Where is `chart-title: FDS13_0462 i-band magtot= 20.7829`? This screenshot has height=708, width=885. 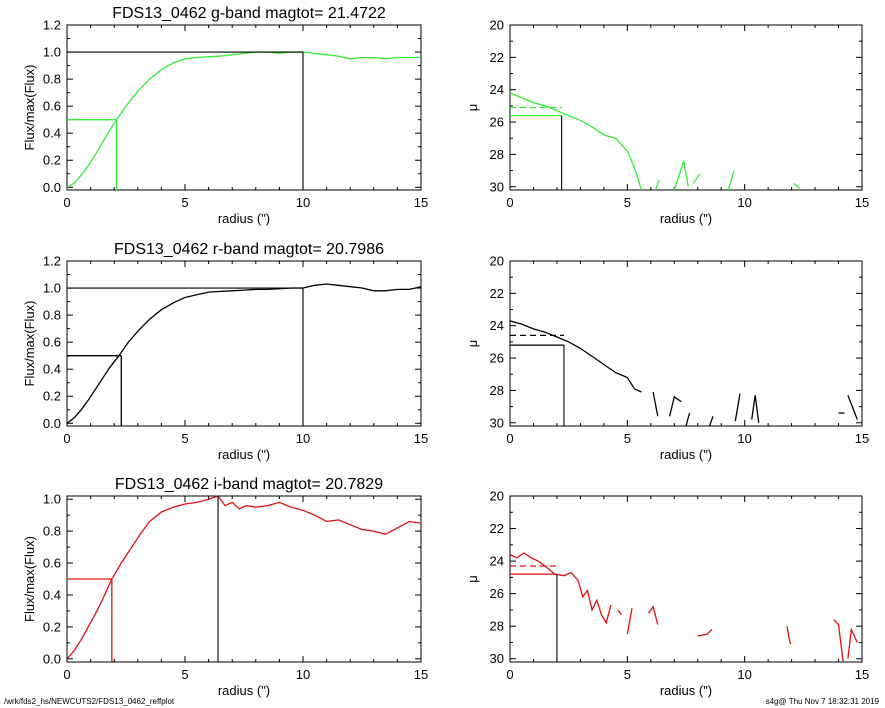 chart-title: FDS13_0462 i-band magtot= 20.7829 is located at coordinates (249, 484).